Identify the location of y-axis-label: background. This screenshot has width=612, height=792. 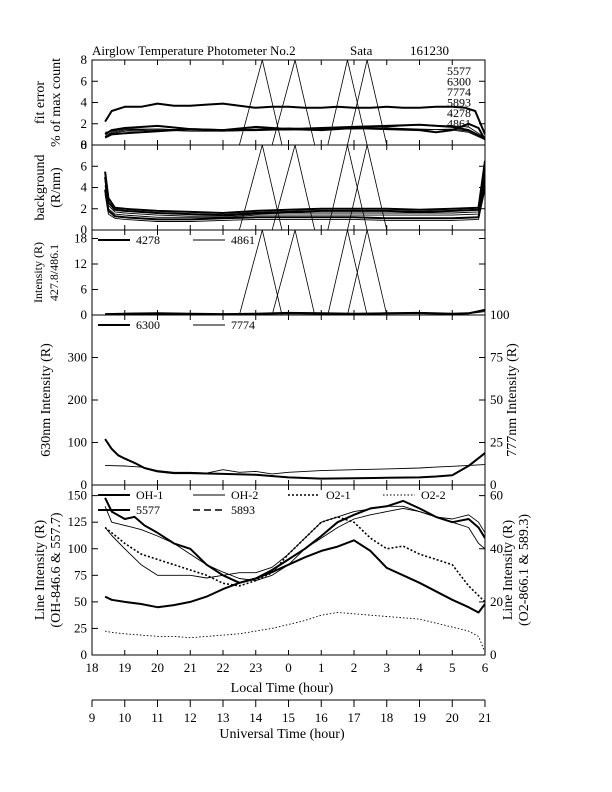
(40, 187).